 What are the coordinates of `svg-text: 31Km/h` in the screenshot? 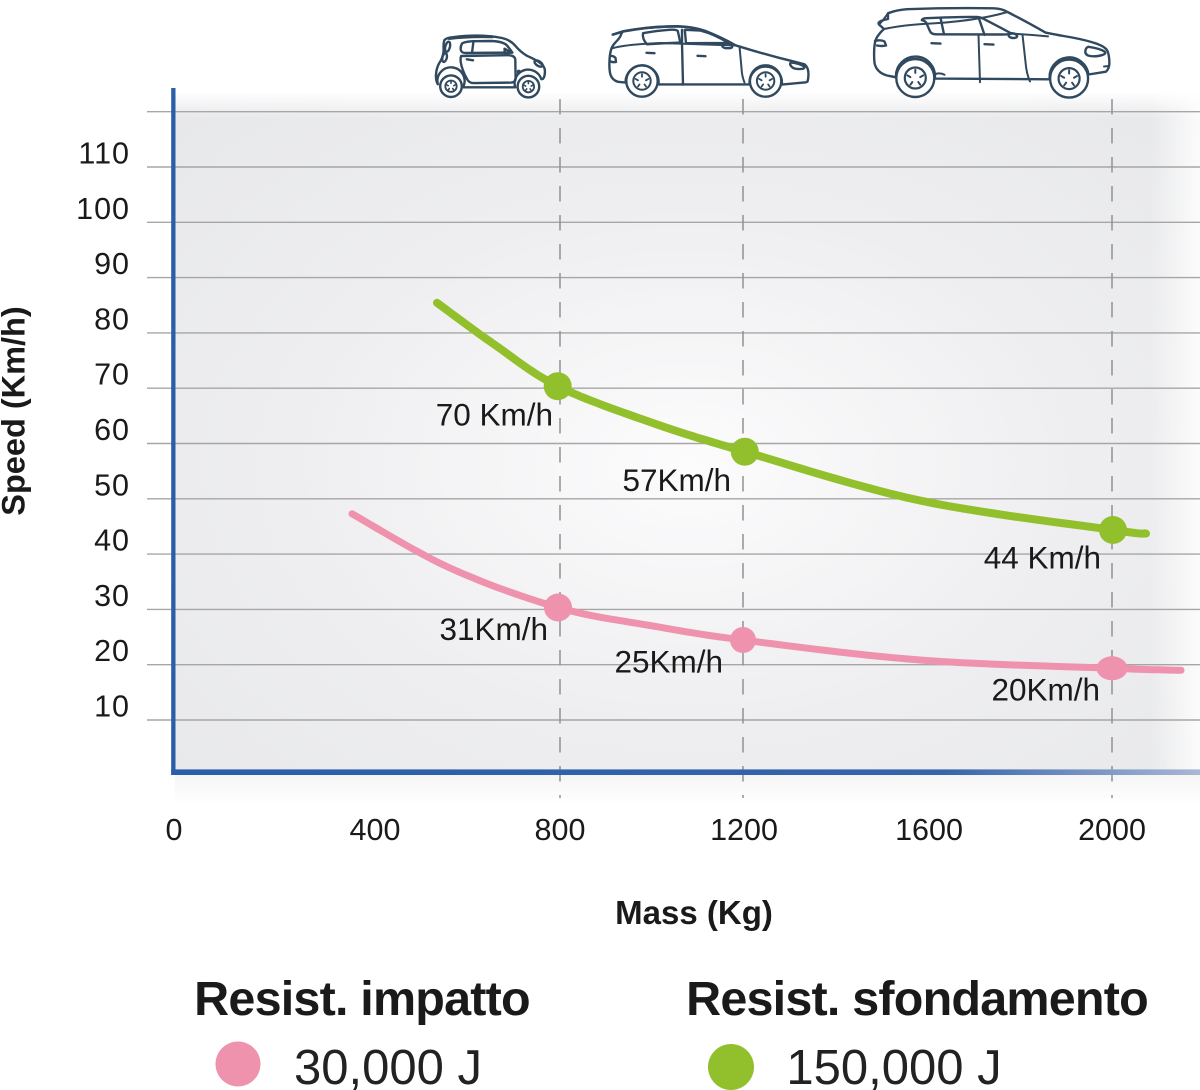 It's located at (493, 629).